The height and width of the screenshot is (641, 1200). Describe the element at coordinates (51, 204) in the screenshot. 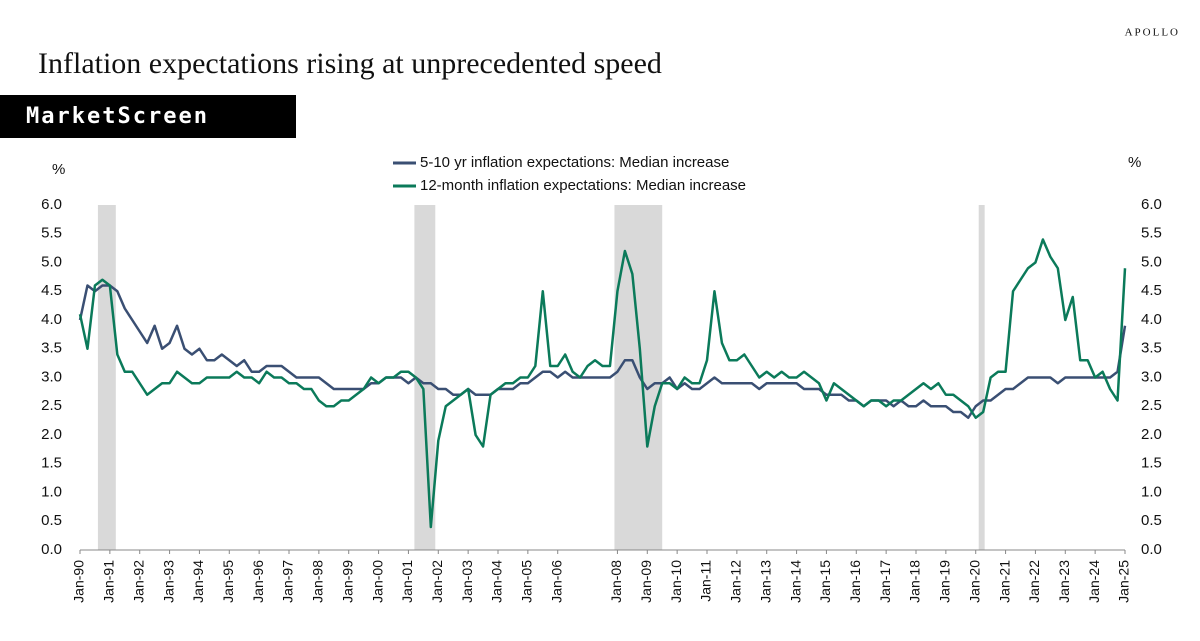

I see `y-tick-label: 6.0` at that location.